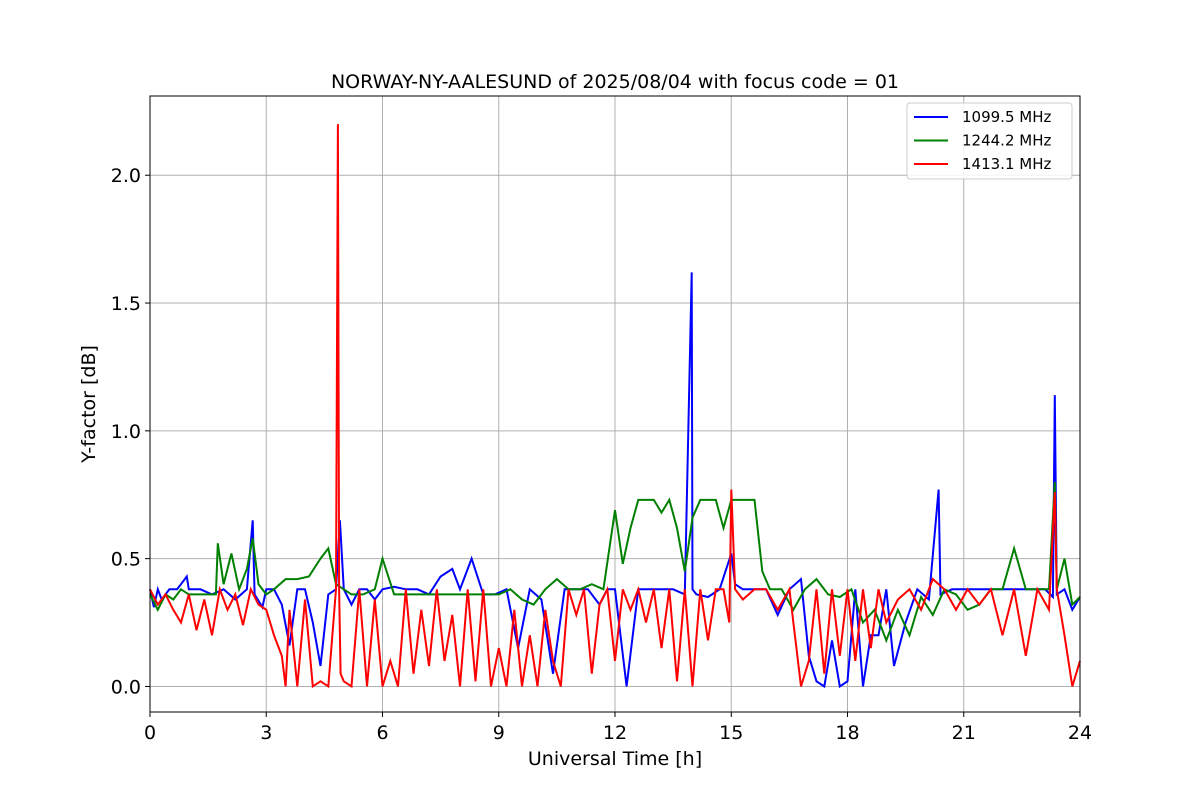  I want to click on y-tick-label: 2.0, so click(126, 176).